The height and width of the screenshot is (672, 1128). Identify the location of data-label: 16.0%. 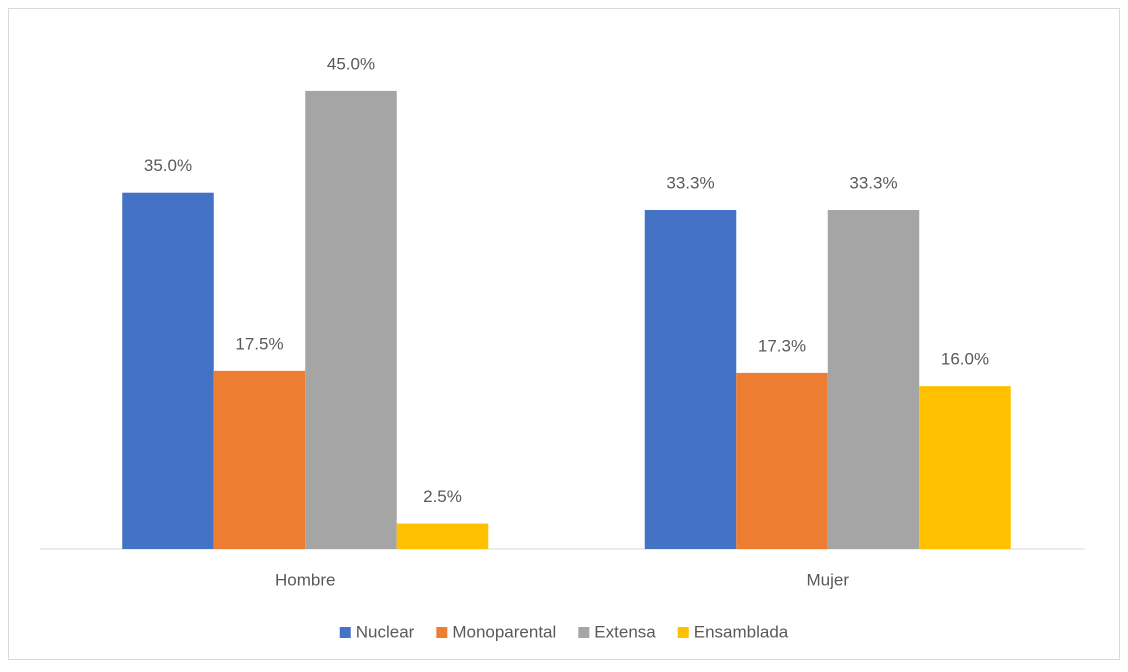
(965, 359).